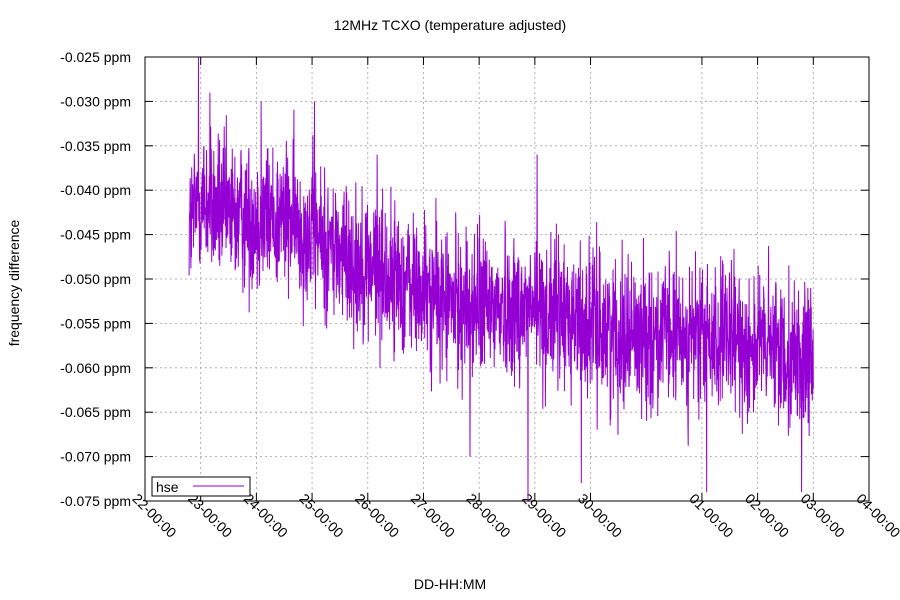  Describe the element at coordinates (377, 515) in the screenshot. I see `x-tick-label: 26-00:00` at that location.